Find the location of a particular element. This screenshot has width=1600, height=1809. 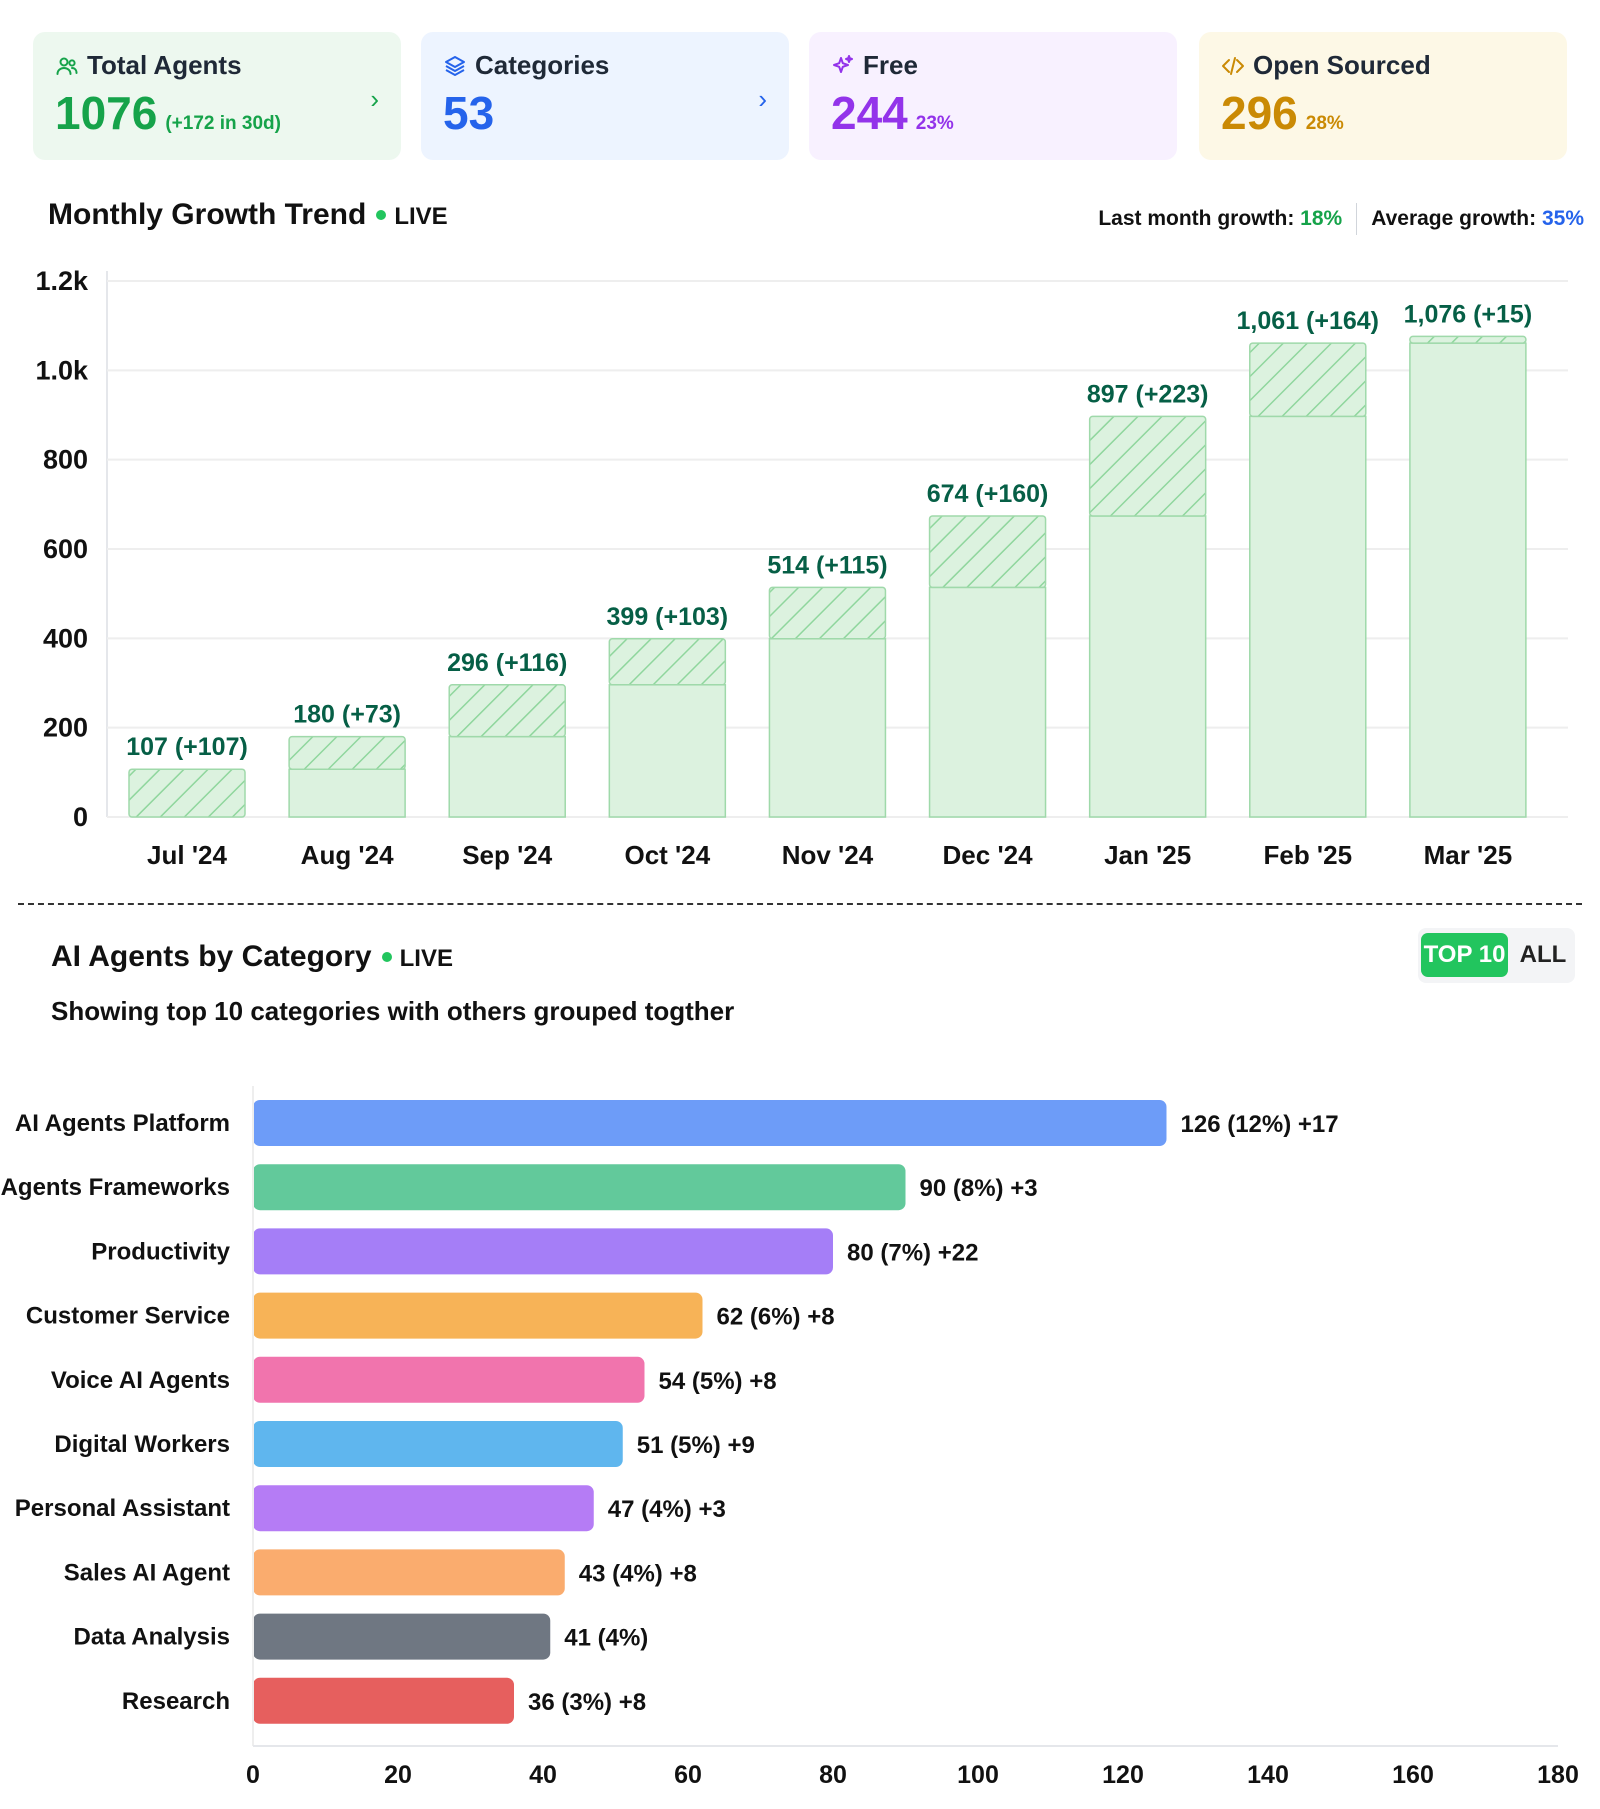

x-tick-label: 0 is located at coordinates (253, 1775).